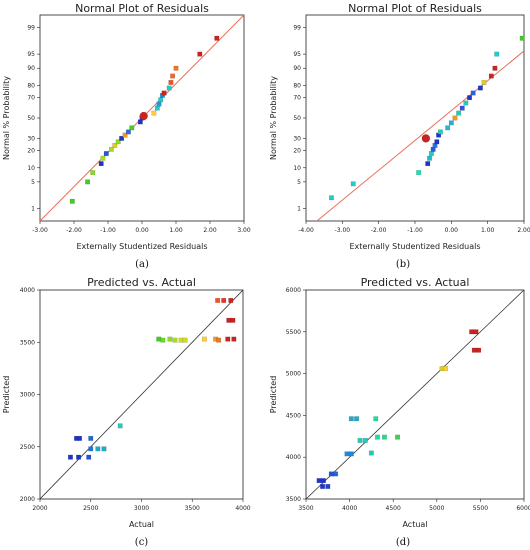  Describe the element at coordinates (6, 118) in the screenshot. I see `y-axis-label: Normal % Probability` at that location.